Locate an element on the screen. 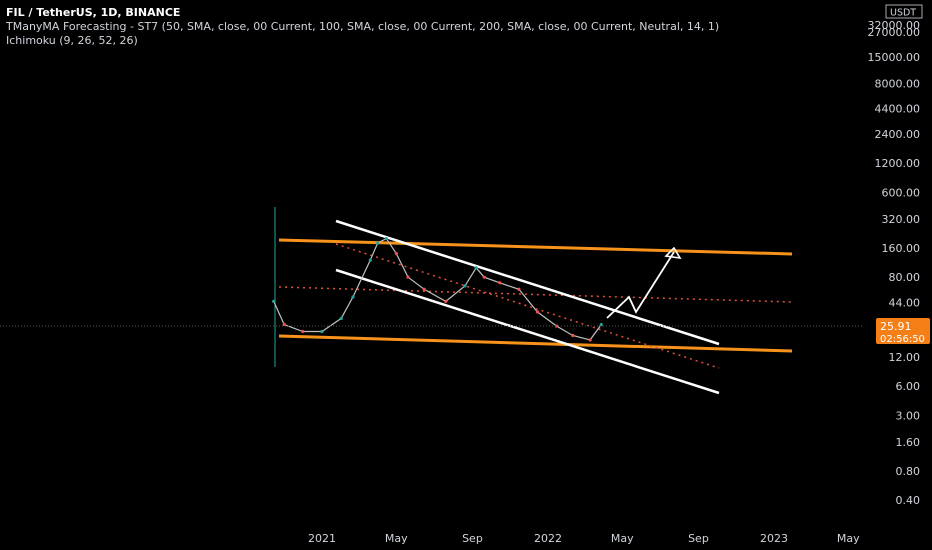  y-tick-label: 44.00 is located at coordinates (905, 302).